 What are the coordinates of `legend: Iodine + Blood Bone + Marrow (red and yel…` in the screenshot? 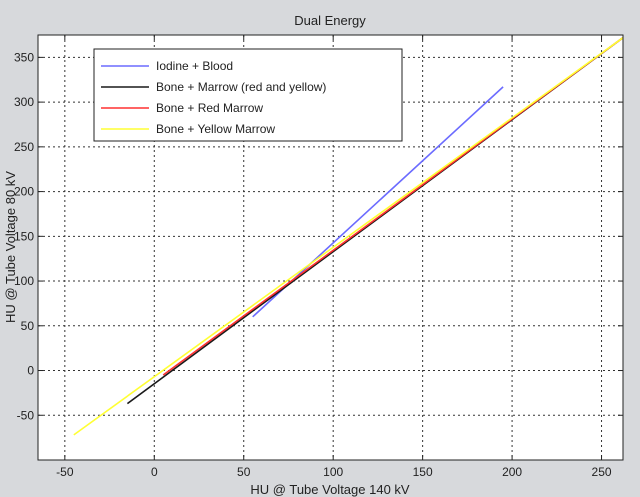 It's located at (248, 95).